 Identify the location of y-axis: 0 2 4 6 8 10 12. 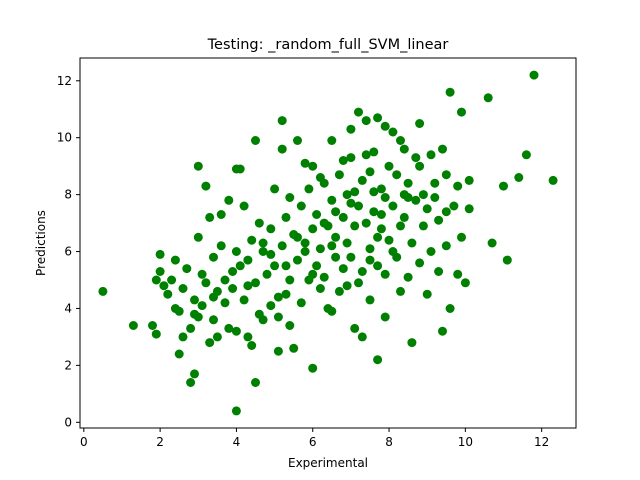
(68, 251).